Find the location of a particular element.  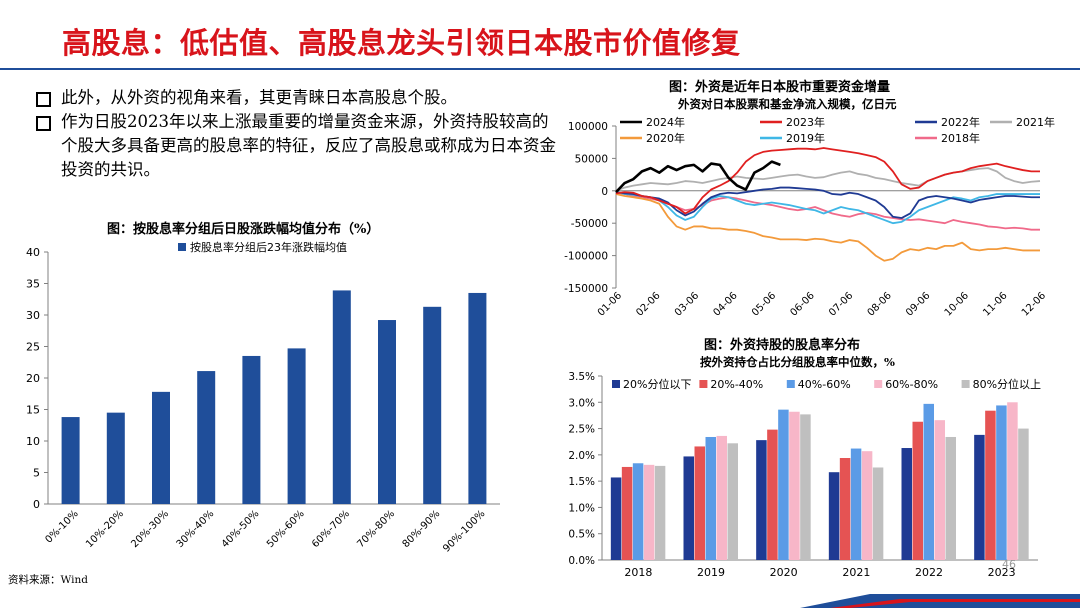

y-tick-label: 25 is located at coordinates (33, 347).